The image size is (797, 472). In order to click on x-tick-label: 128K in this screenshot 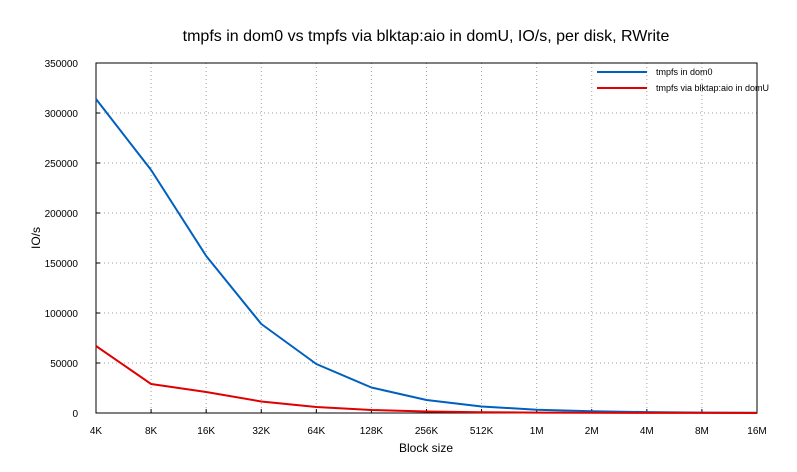, I will do `click(372, 431)`.